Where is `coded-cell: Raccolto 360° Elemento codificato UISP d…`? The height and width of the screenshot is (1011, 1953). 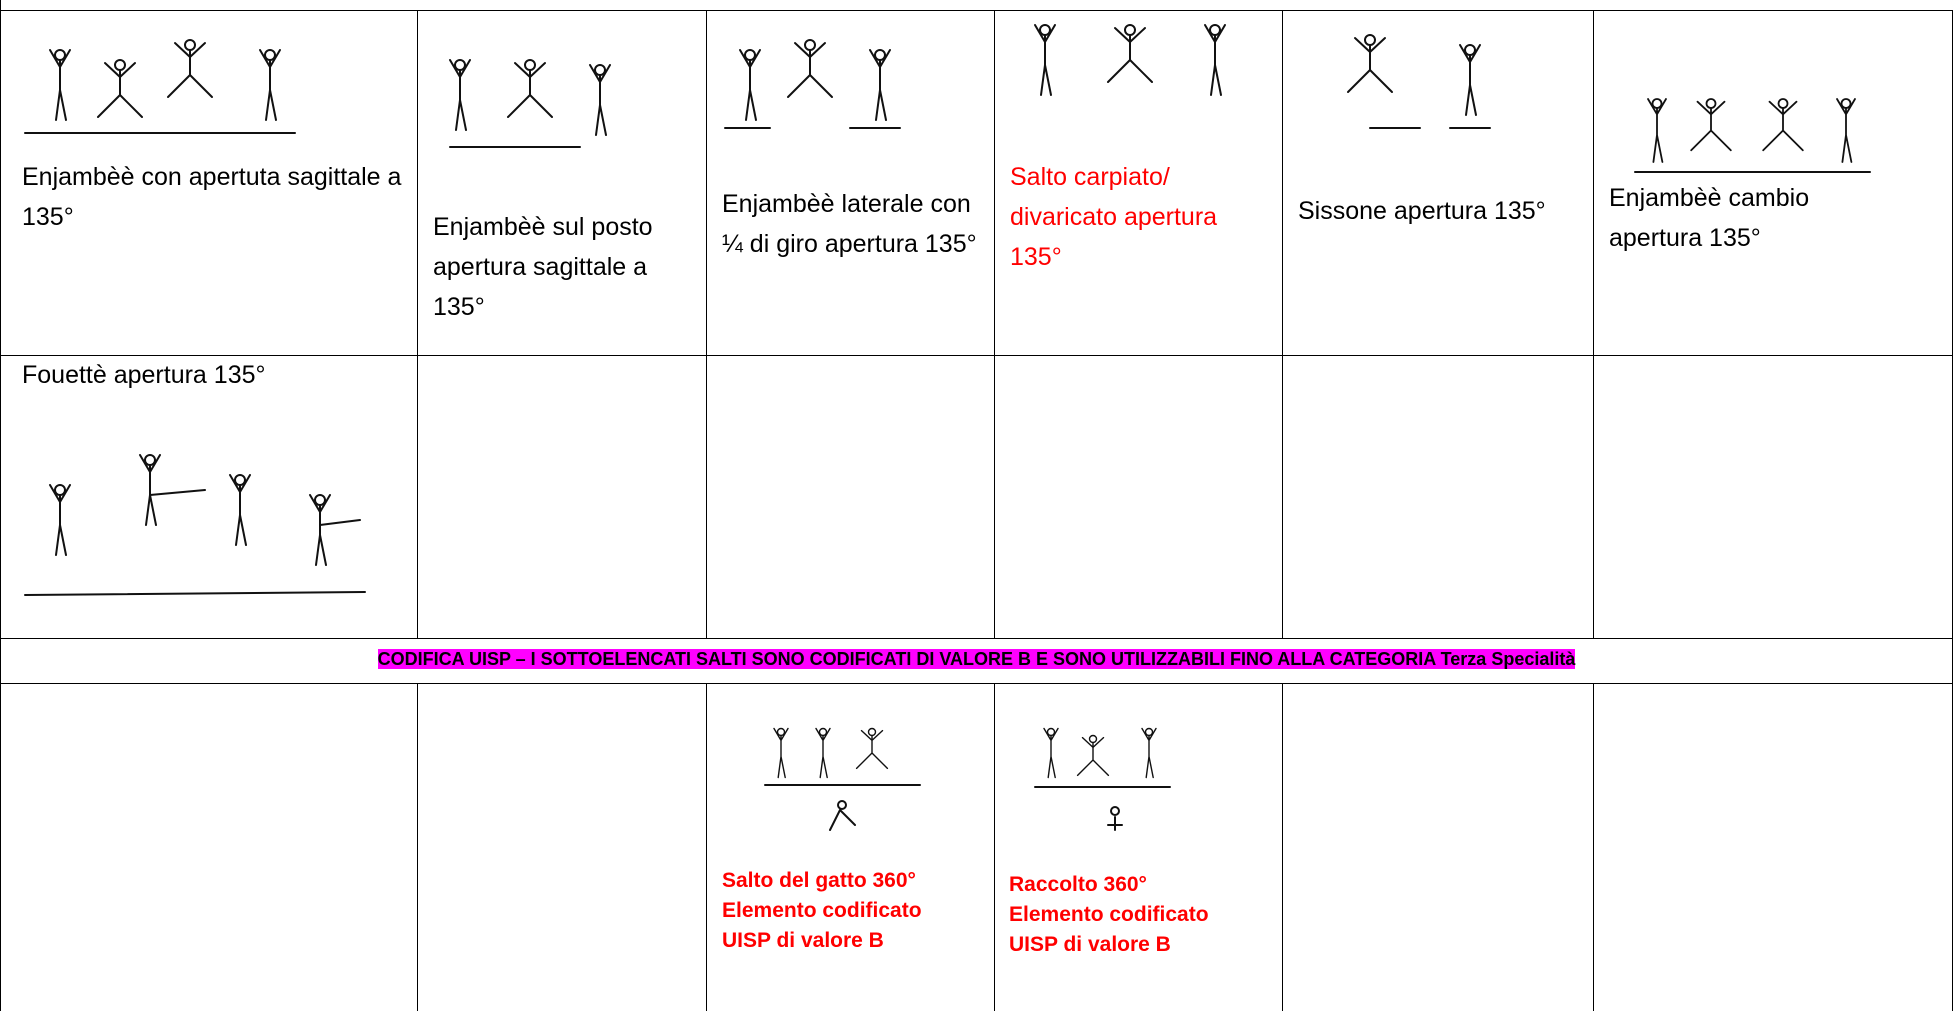 coded-cell: Raccolto 360° Elemento codificato UISP d… is located at coordinates (1109, 915).